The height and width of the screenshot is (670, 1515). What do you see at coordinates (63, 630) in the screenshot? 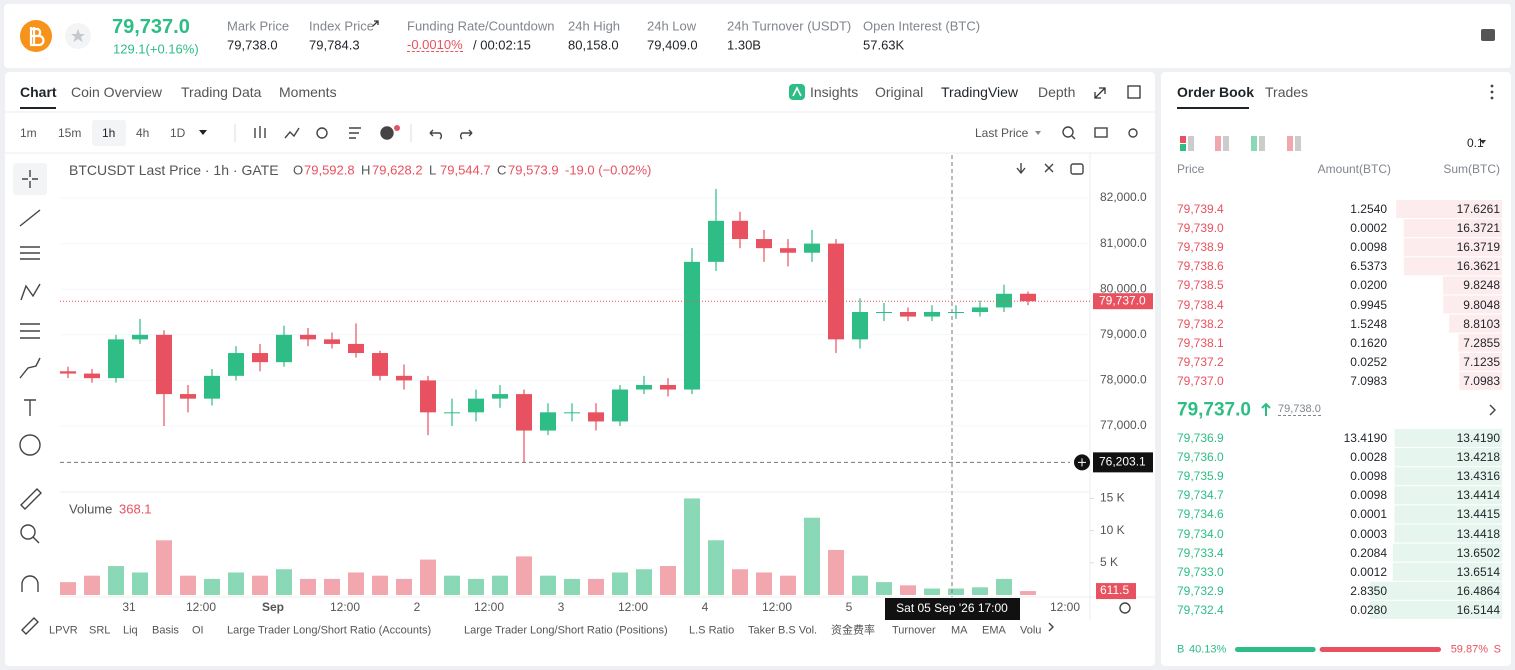
I see `indicator: LPVR` at bounding box center [63, 630].